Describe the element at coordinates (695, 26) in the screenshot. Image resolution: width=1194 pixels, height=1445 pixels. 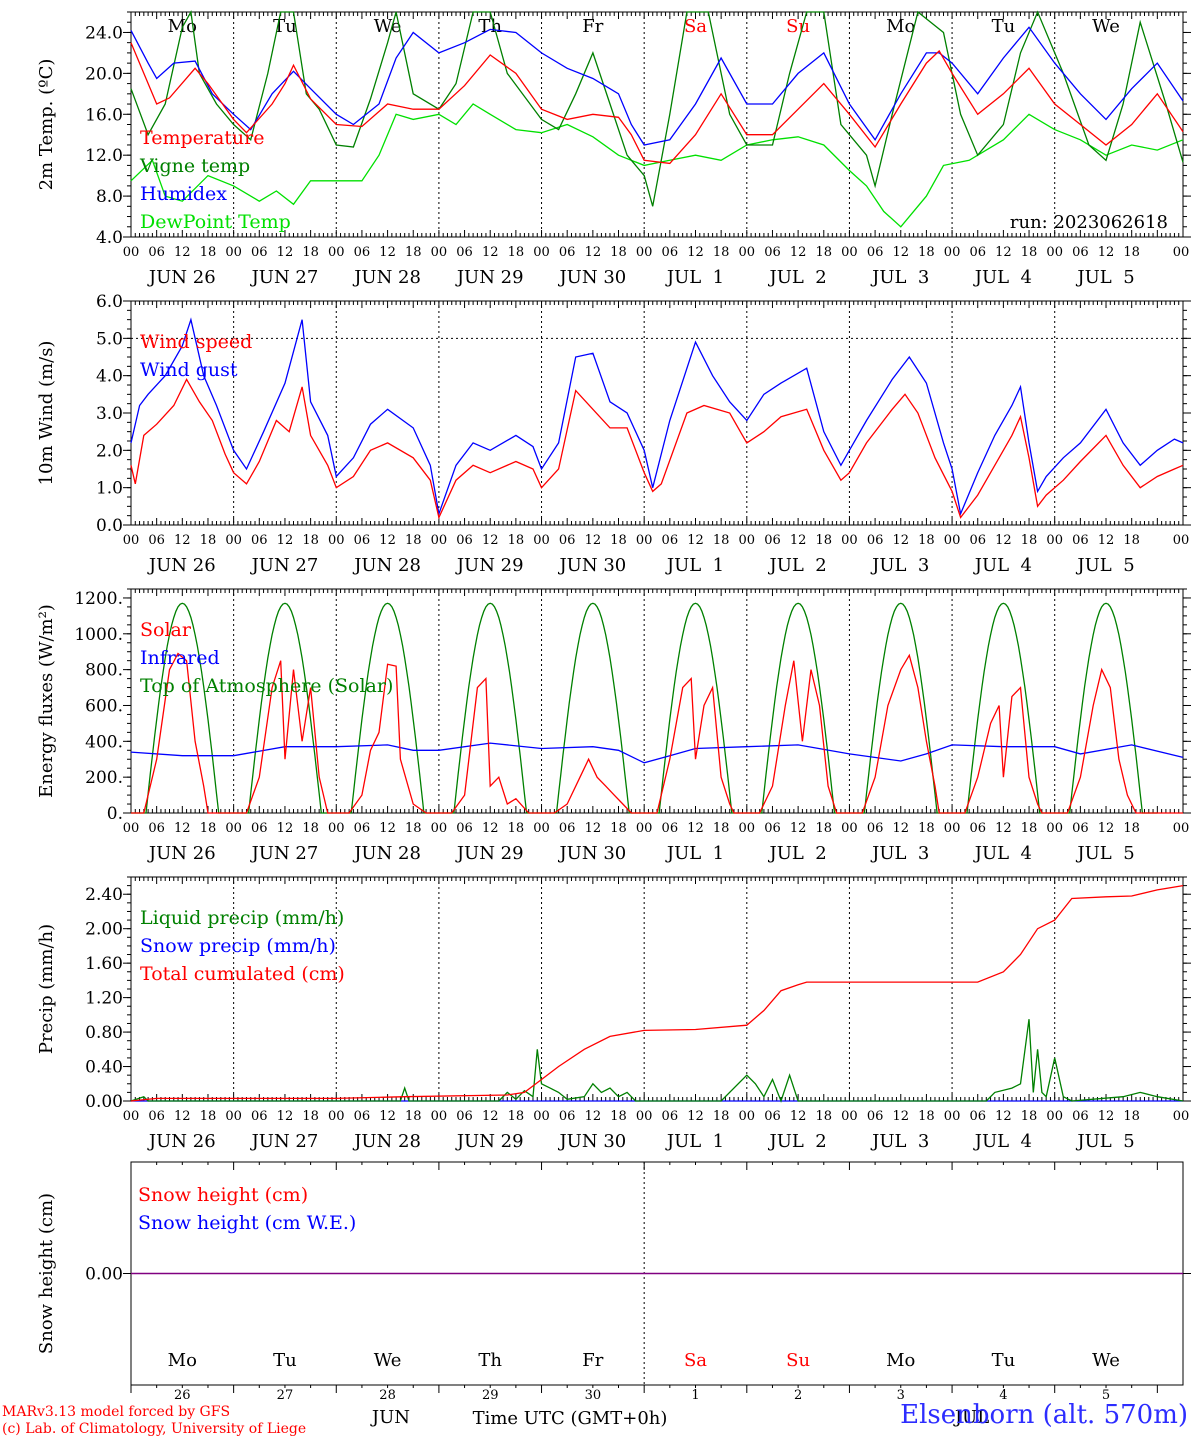
I see `day-abbr-label: Sa` at that location.